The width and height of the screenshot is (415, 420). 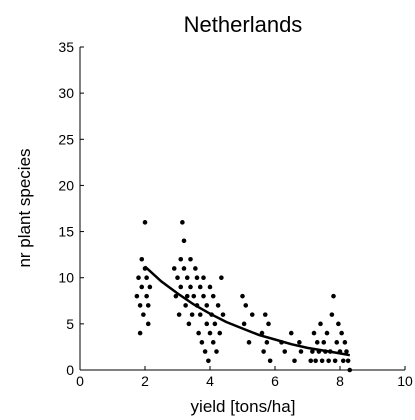 I want to click on chart-title: Netherlands, so click(x=243, y=24).